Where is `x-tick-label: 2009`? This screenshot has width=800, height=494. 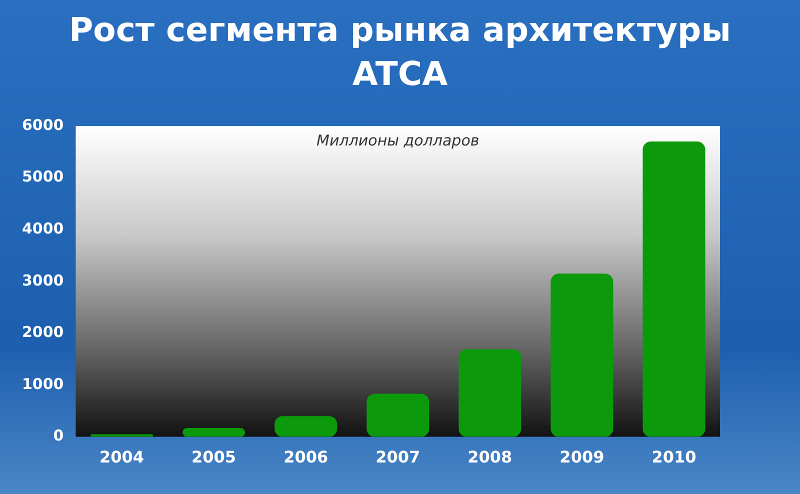 x-tick-label: 2009 is located at coordinates (582, 457).